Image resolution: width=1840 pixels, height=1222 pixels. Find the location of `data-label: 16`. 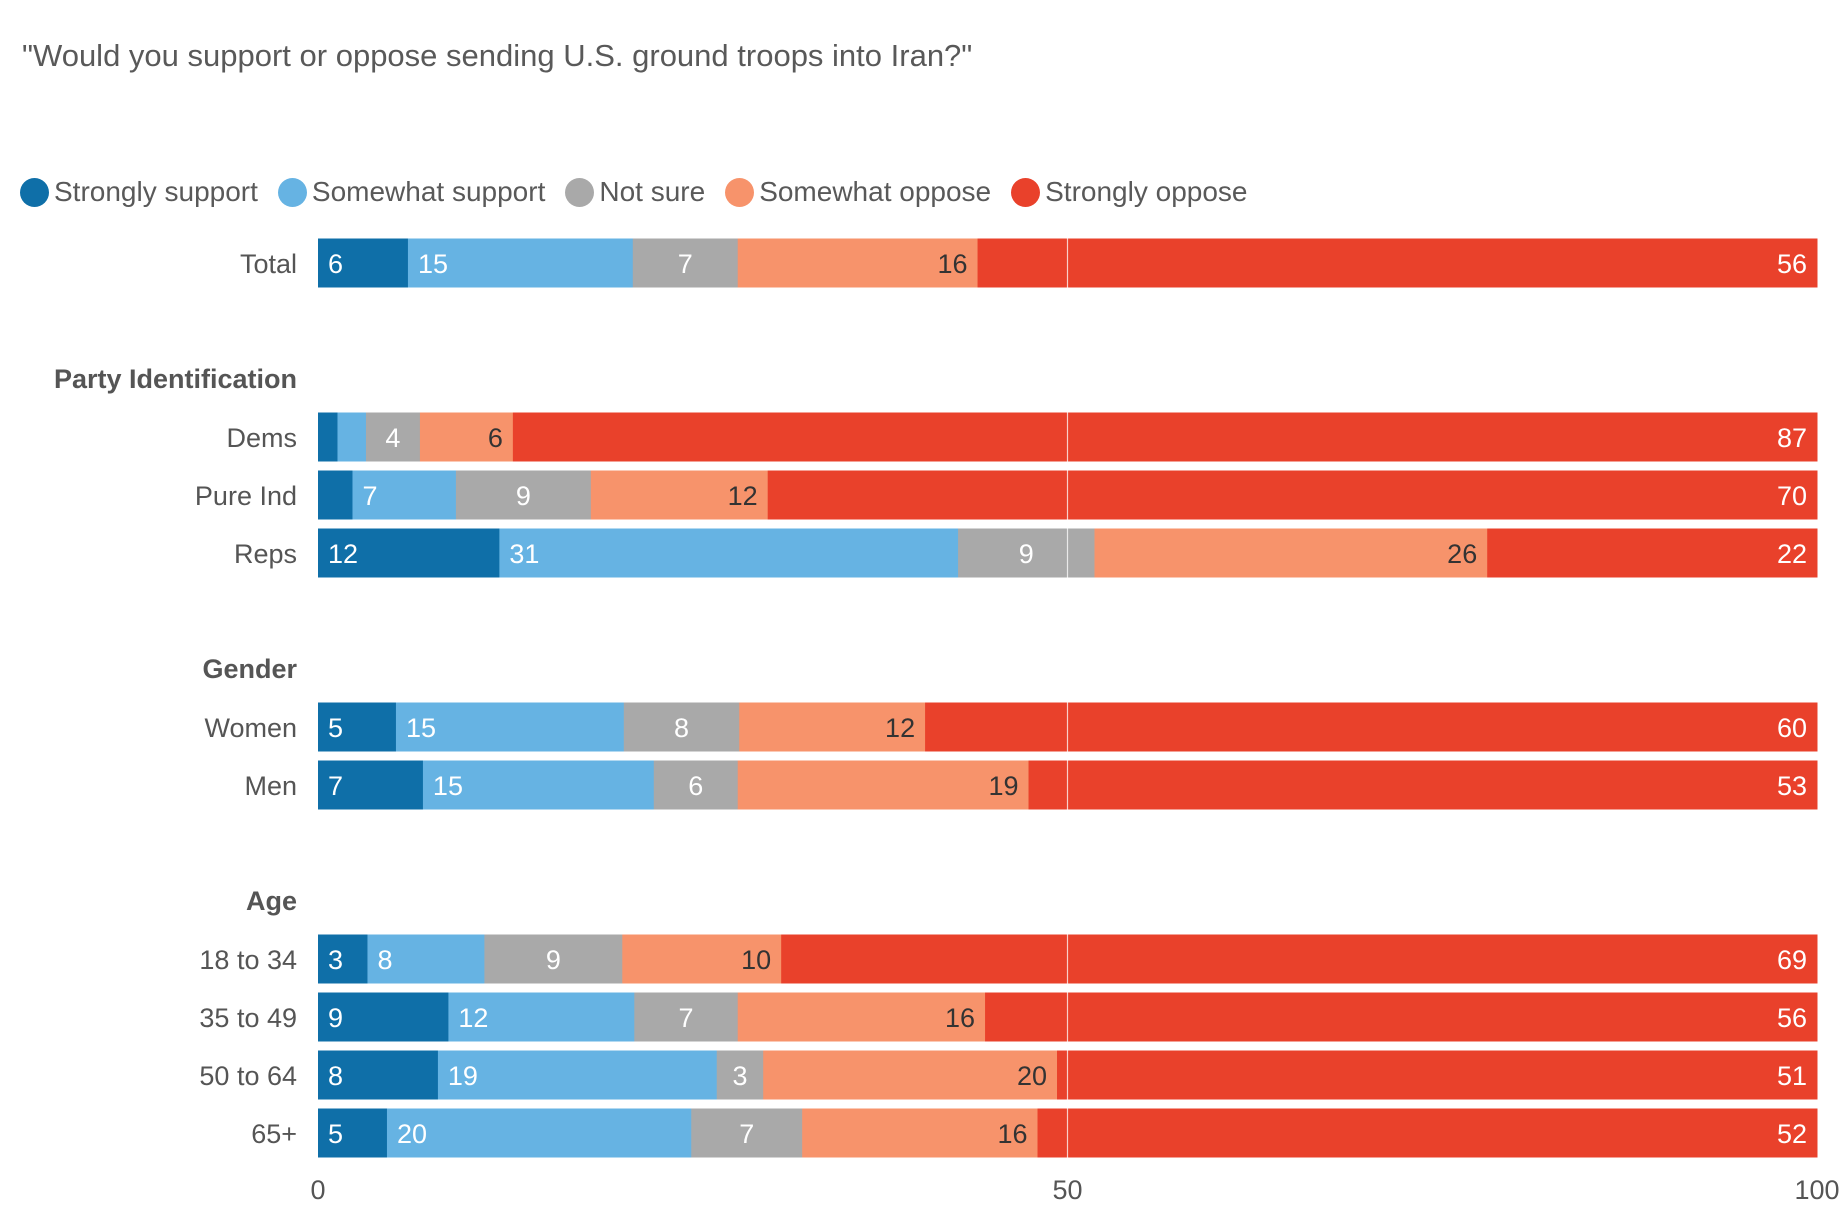

data-label: 16 is located at coordinates (953, 264).